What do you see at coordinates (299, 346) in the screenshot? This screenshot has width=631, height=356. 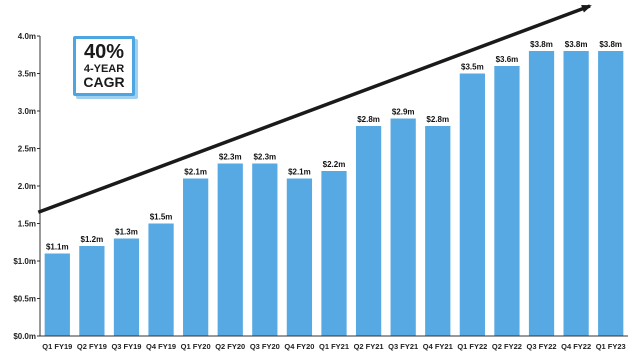 I see `x-tick-label: Q4 FY20` at bounding box center [299, 346].